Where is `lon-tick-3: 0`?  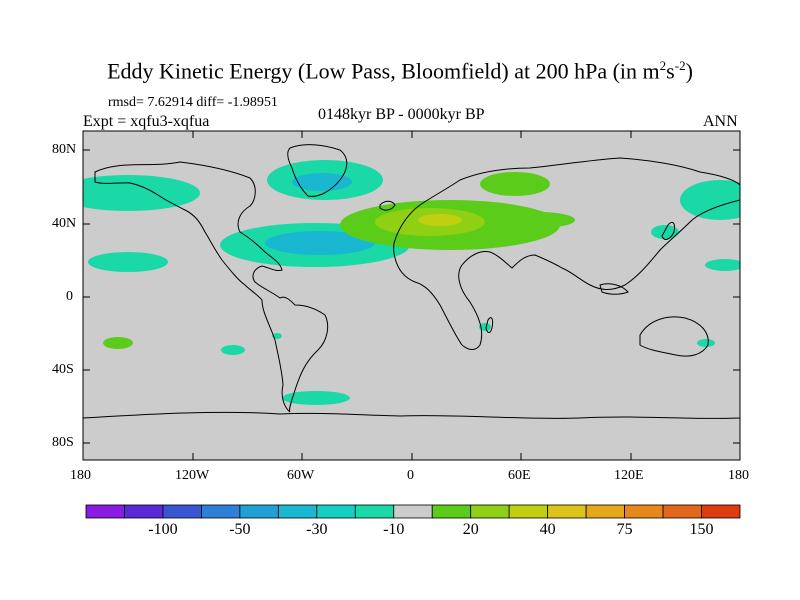
lon-tick-3: 0 is located at coordinates (410, 475).